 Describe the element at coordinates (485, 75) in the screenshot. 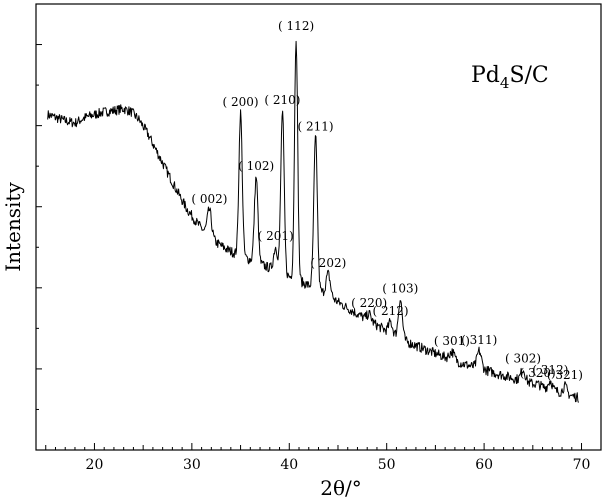

I see `sample-label-base: Pd` at that location.